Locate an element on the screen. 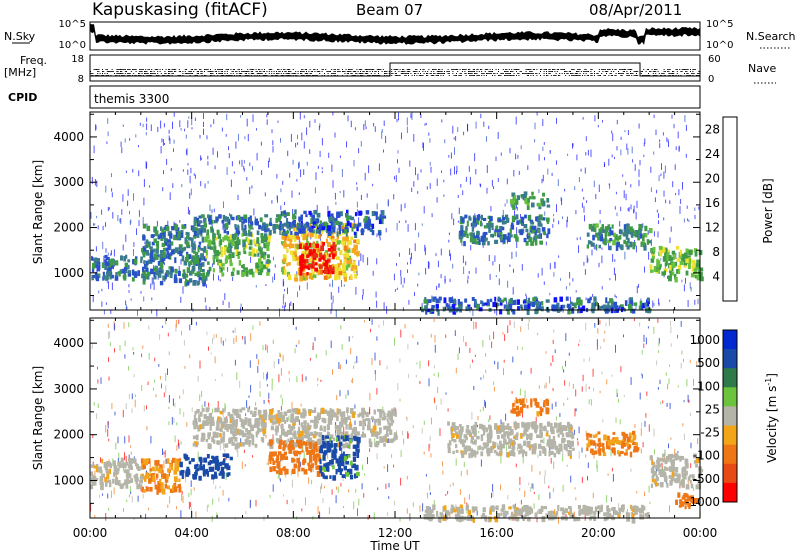 This screenshot has height=554, width=800. velocity-colorbar-tick: 100 is located at coordinates (708, 386).